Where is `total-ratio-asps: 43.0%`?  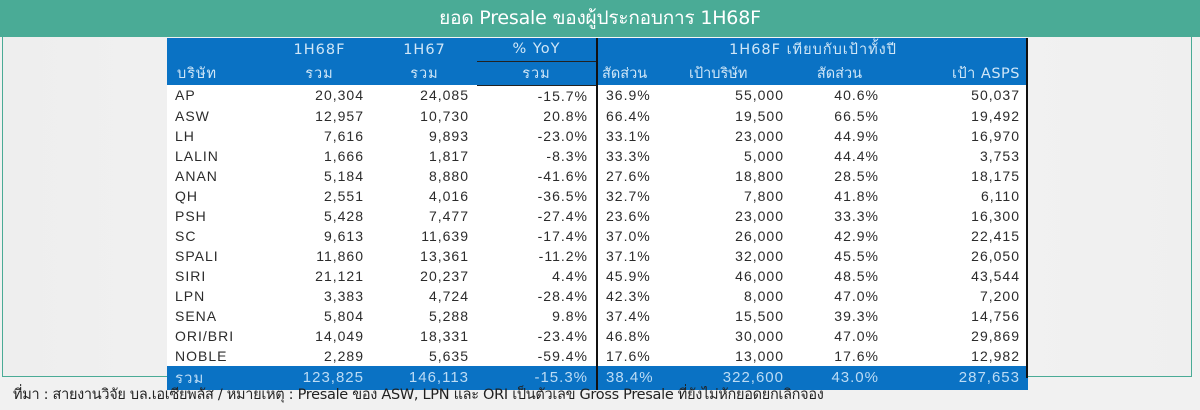 total-ratio-asps: 43.0% is located at coordinates (839, 377).